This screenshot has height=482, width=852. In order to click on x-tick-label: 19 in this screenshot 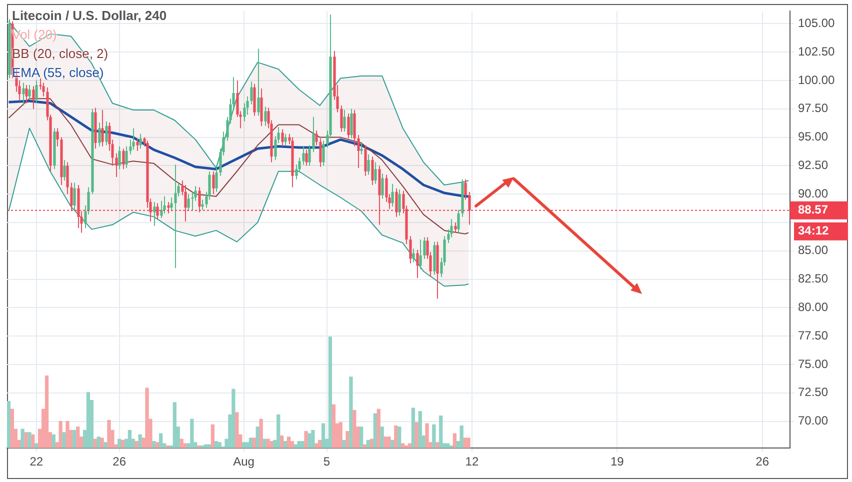, I will do `click(617, 461)`.